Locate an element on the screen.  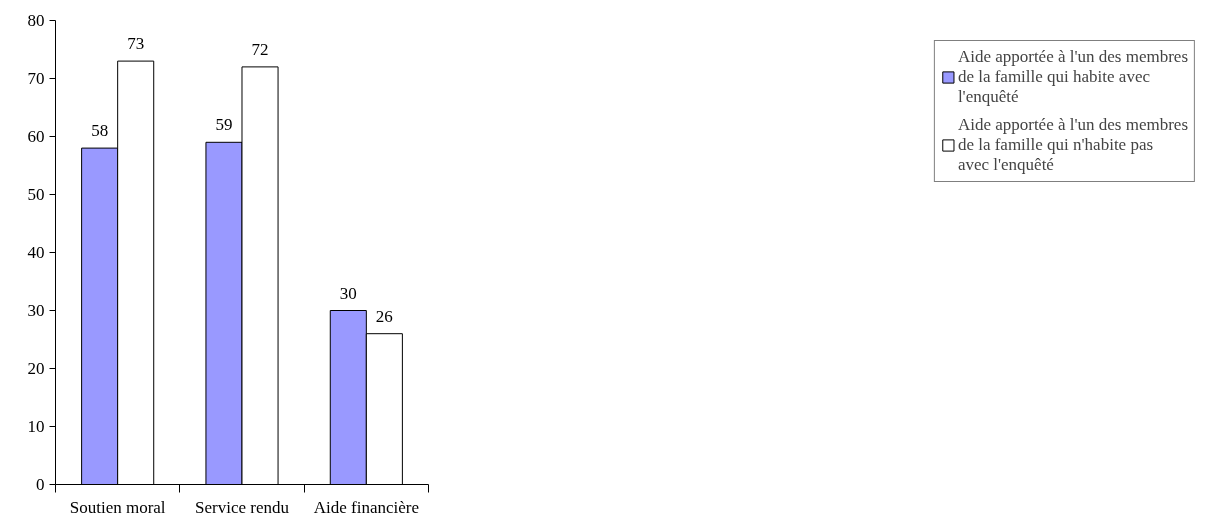
y-tick-label: 0 is located at coordinates (40, 484).